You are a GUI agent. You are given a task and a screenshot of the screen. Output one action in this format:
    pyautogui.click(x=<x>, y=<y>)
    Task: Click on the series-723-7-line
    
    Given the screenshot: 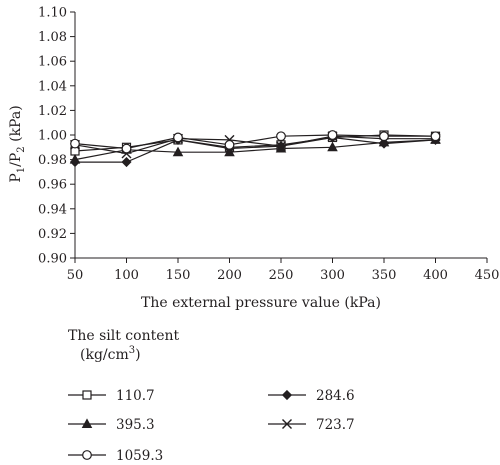 What is the action you would take?
    pyautogui.click(x=255, y=145)
    